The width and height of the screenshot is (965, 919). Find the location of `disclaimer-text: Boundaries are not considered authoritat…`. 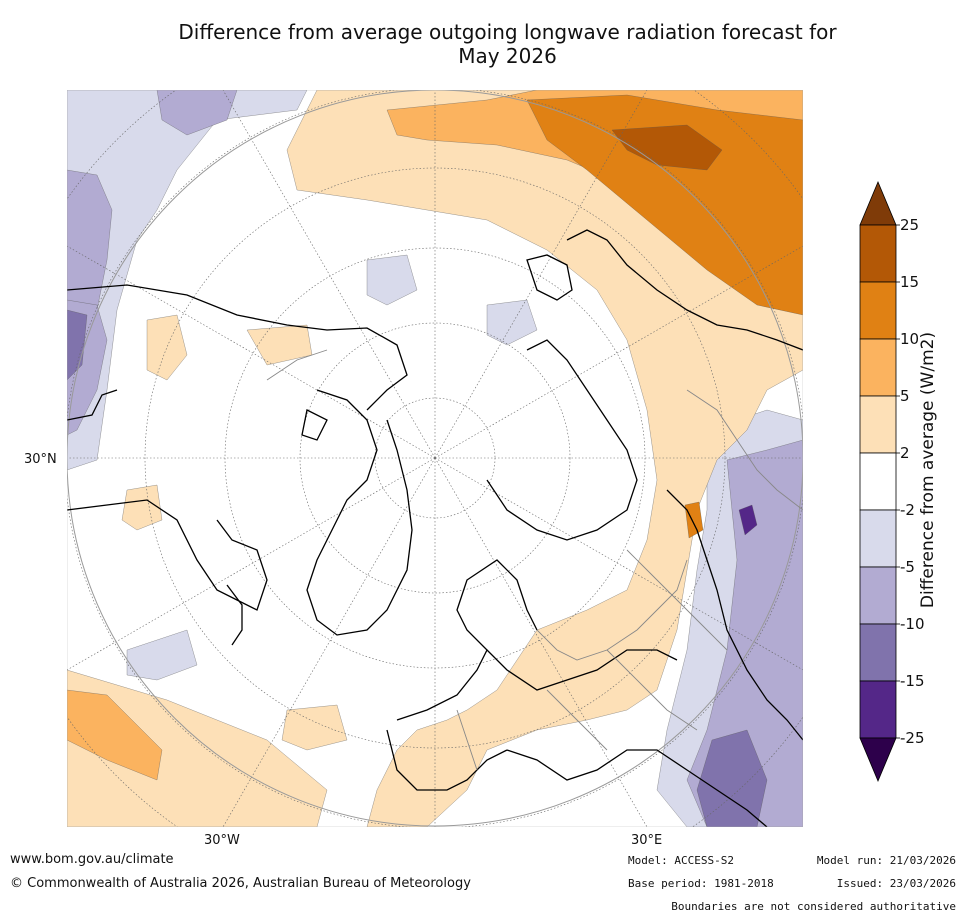

disclaimer-text: Boundaries are not considered authoritat… is located at coordinates (813, 906).